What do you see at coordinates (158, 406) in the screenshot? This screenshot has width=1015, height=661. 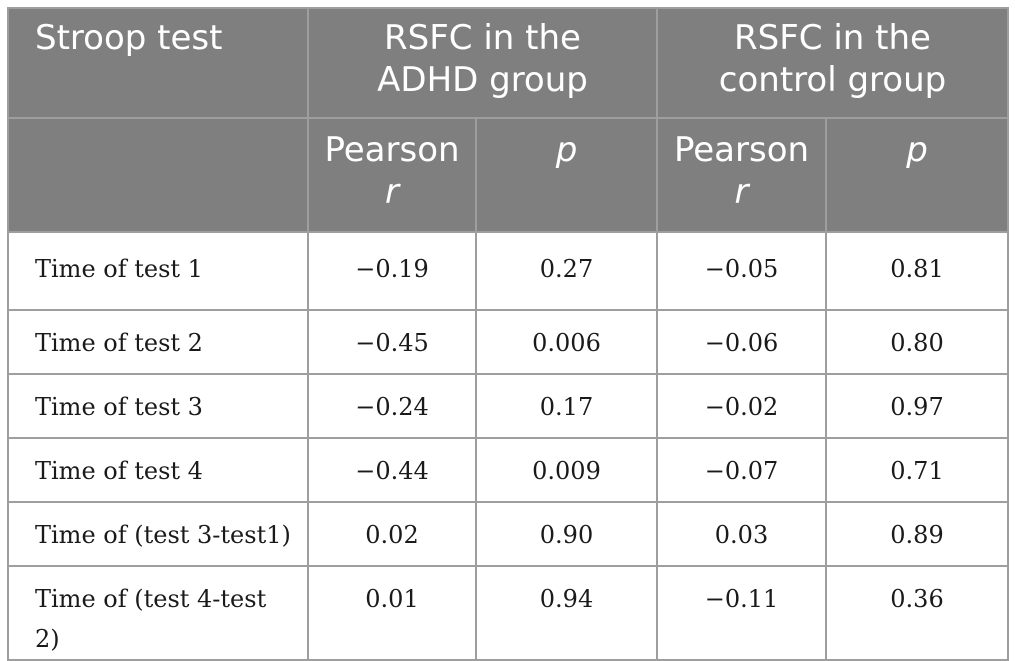 I see `row-label: Time of test 3` at bounding box center [158, 406].